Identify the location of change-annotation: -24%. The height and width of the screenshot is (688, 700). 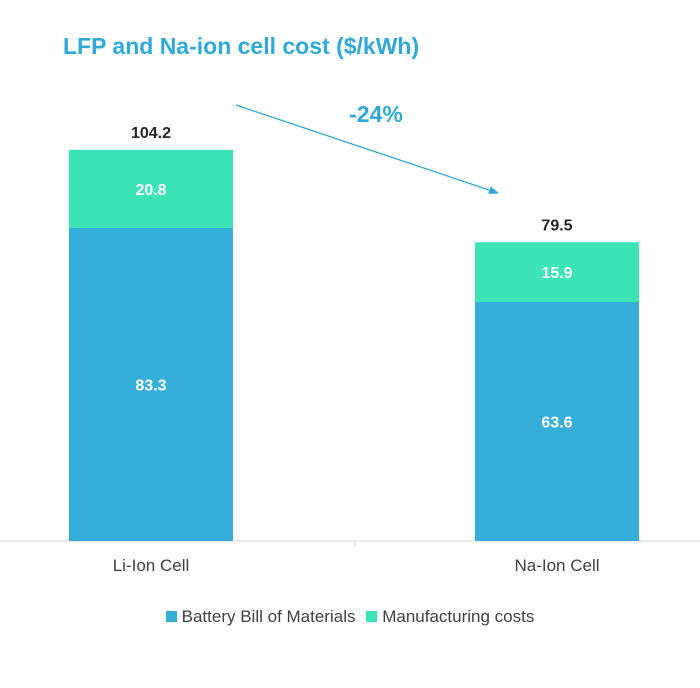
(376, 114).